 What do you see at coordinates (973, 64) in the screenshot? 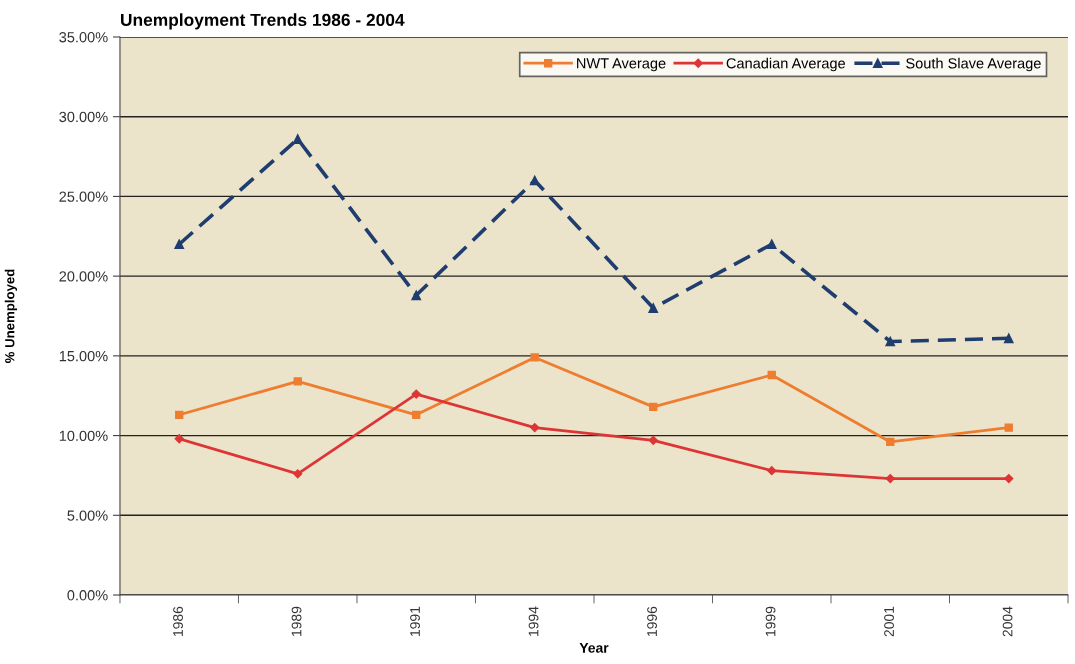
I see `legend-label: South Slave Average` at bounding box center [973, 64].